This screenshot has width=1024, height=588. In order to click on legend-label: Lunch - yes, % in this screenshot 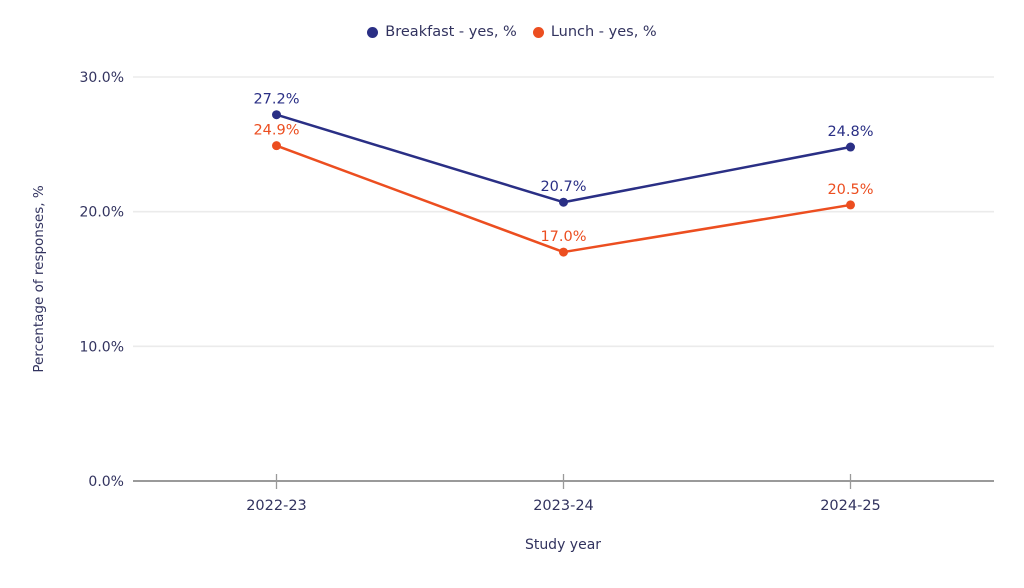, I will do `click(603, 32)`.